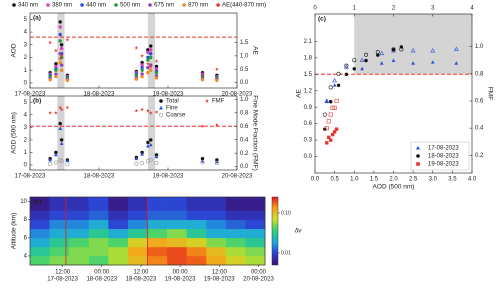 The height and width of the screenshot is (292, 500). What do you see at coordinates (26, 58) in the screenshot?
I see `y-tick-label: 2` at bounding box center [26, 58].